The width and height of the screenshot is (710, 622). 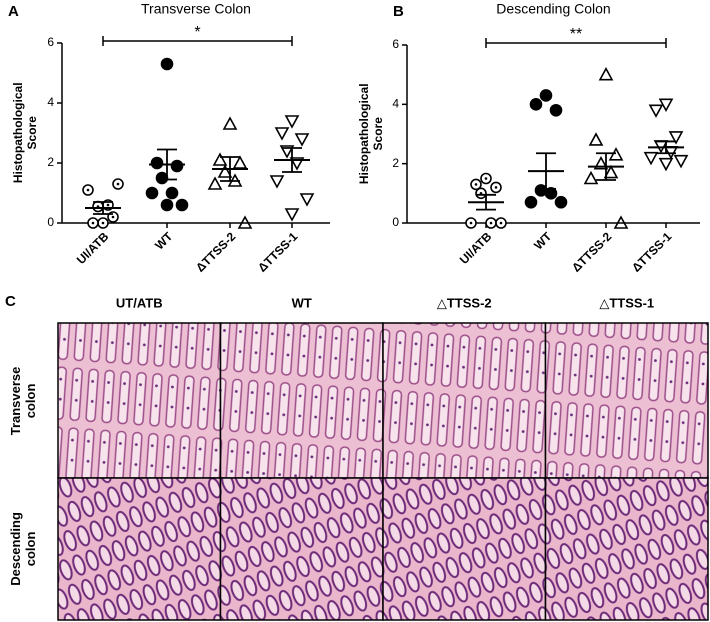 What do you see at coordinates (626, 302) in the screenshot?
I see `column-header: △TTSS-1` at bounding box center [626, 302].